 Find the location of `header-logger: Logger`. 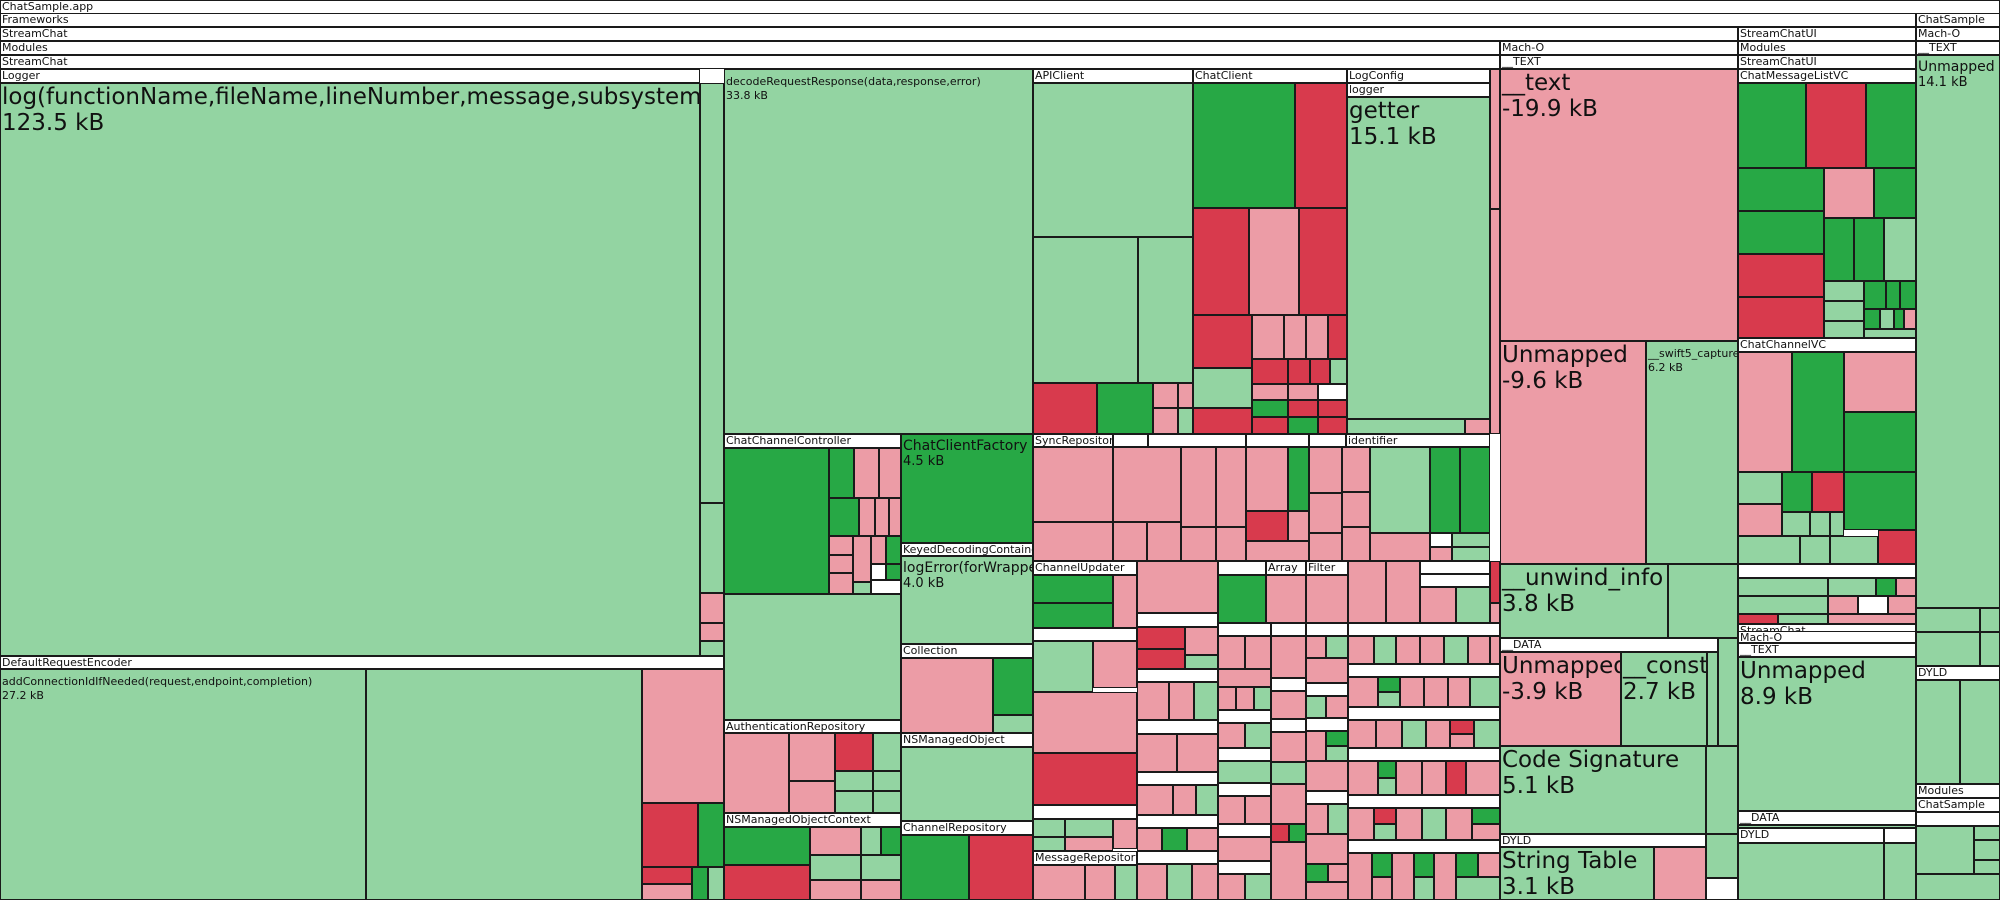

header-logger: Logger is located at coordinates (350, 76).